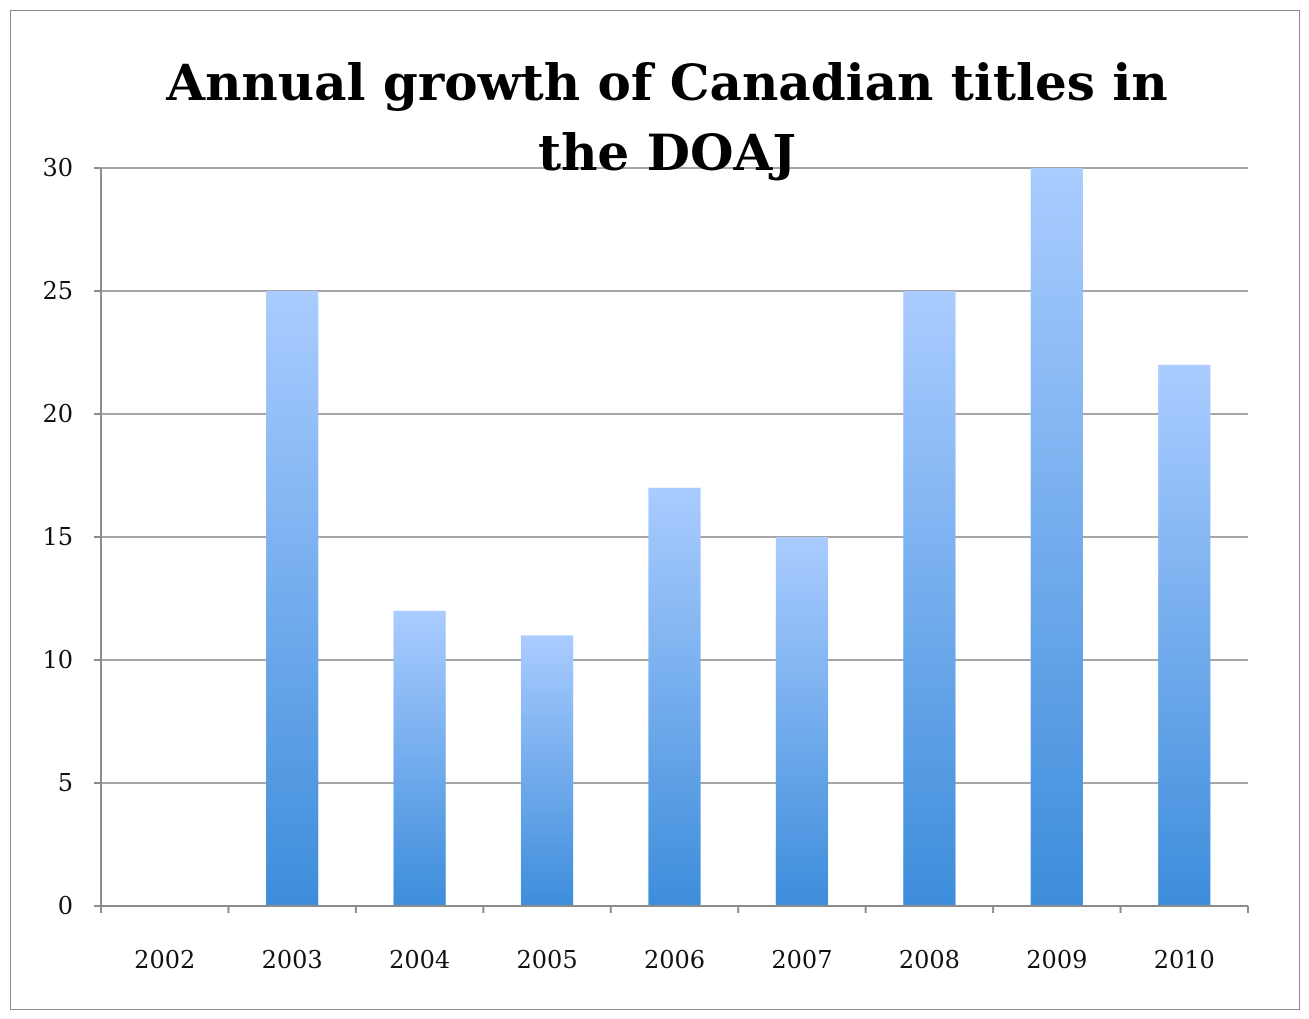  I want to click on x-tick-label-2008: 2008, so click(929, 960).